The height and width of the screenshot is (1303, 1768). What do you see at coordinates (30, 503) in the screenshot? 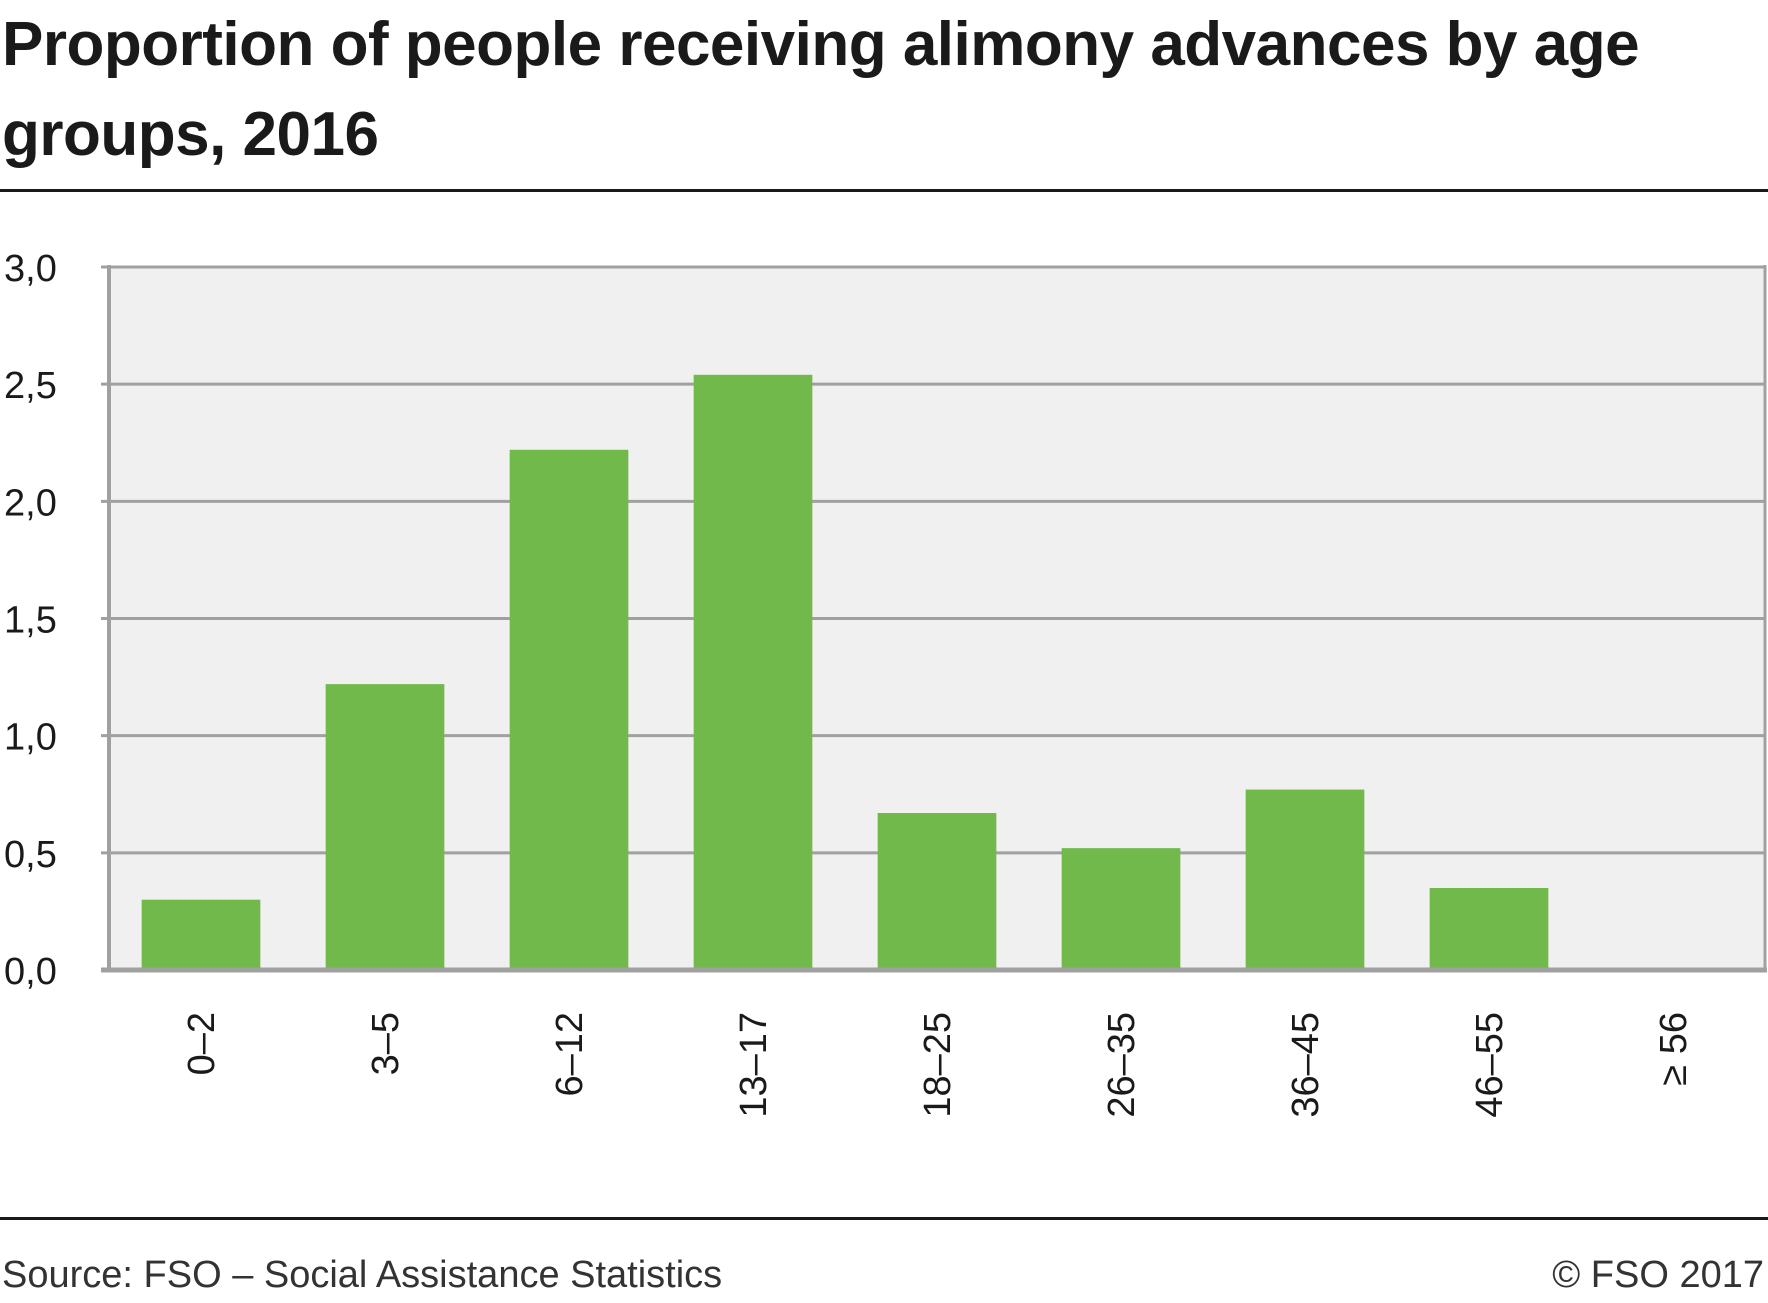
I see `y-tick-label: 2,0` at bounding box center [30, 503].